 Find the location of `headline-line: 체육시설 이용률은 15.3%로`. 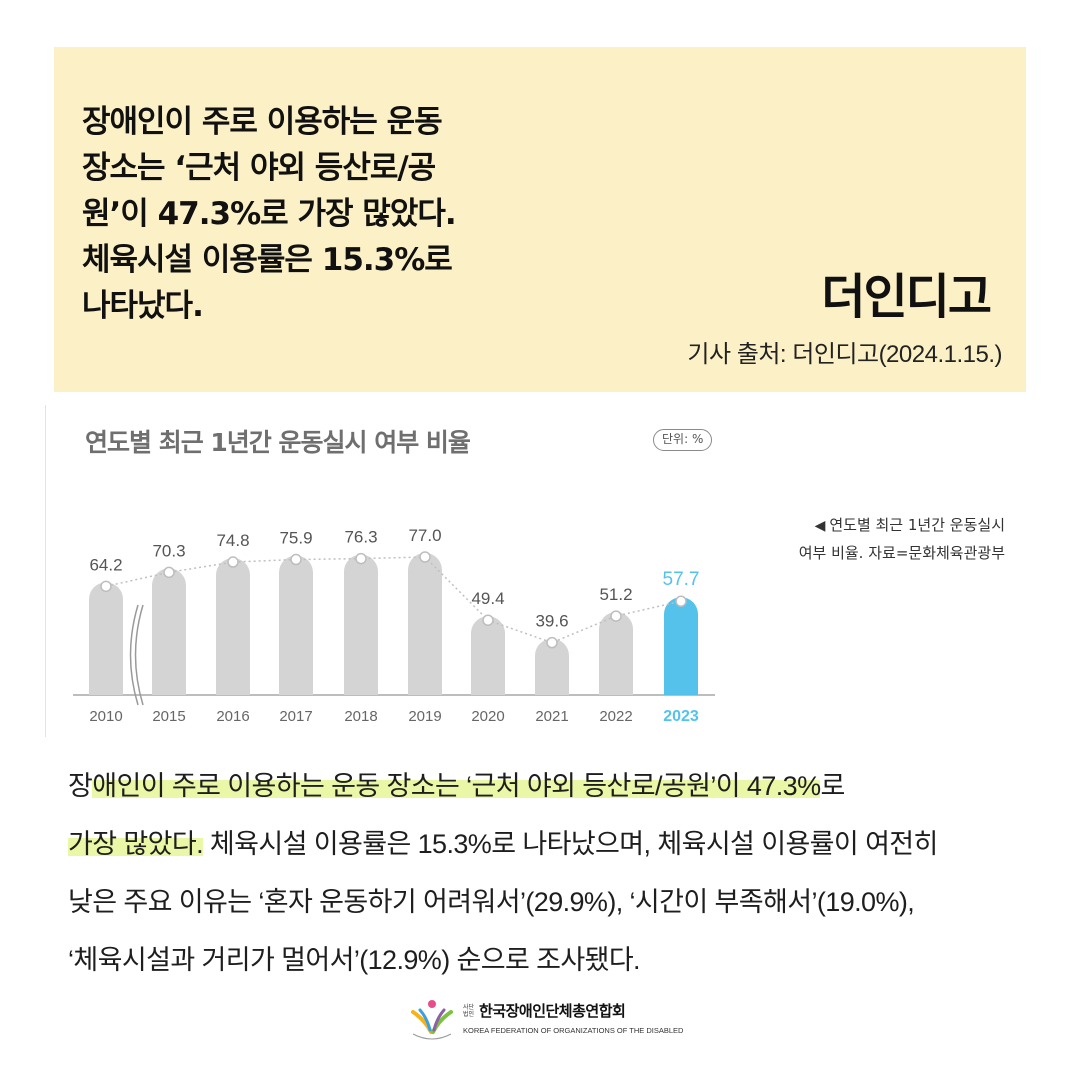

headline-line: 체육시설 이용률은 15.3%로 is located at coordinates (267, 260).